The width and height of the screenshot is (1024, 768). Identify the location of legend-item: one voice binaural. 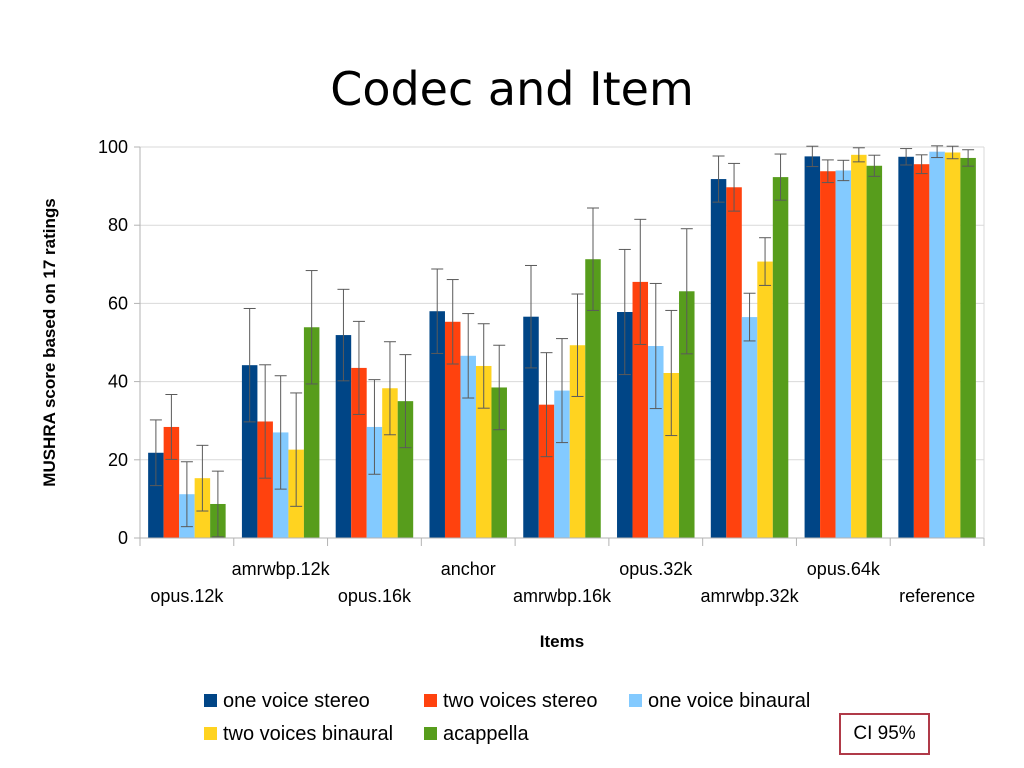
(719, 701).